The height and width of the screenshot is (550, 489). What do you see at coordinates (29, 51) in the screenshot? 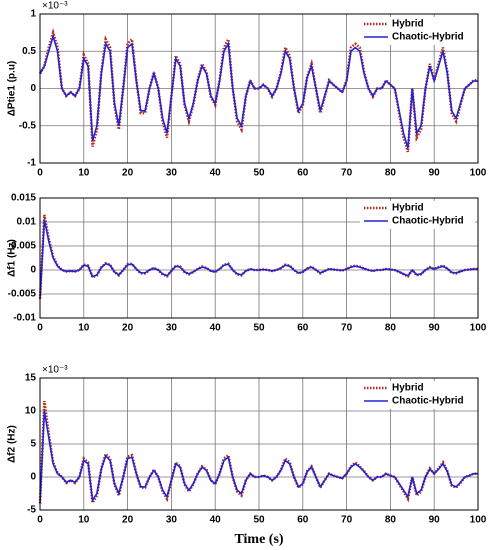
I see `y-tick-label: 0.5` at bounding box center [29, 51].